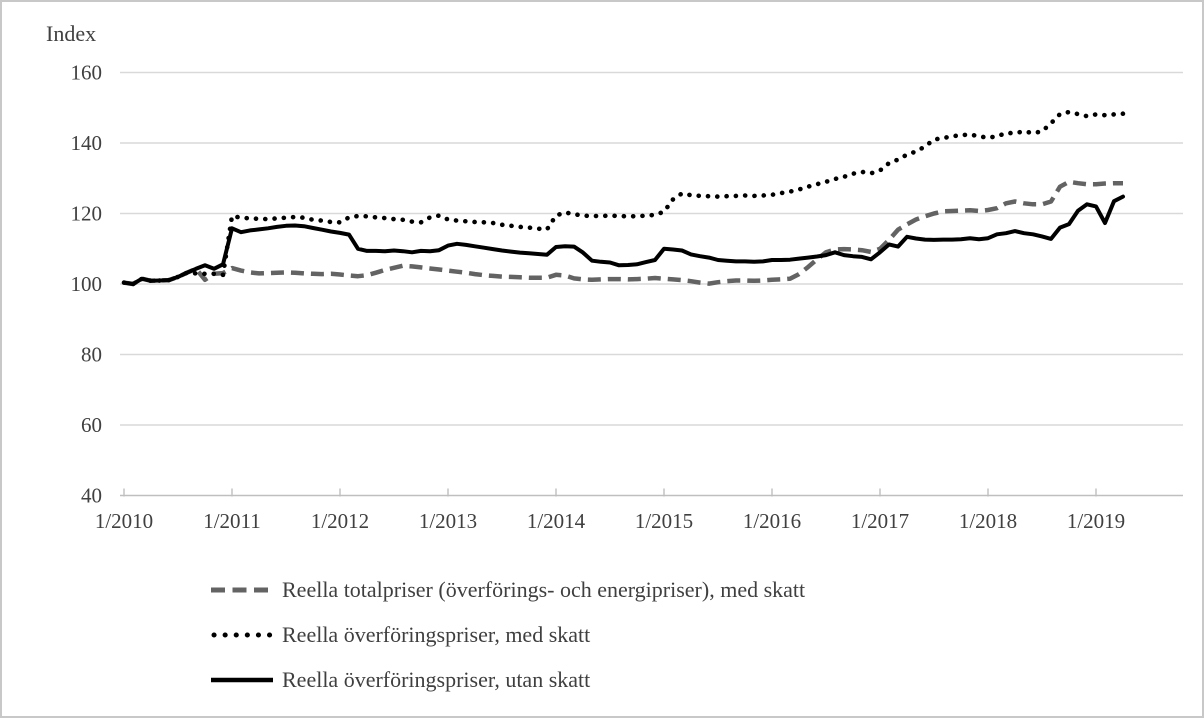 The image size is (1204, 718). Describe the element at coordinates (242, 590) in the screenshot. I see `dashed-line-icon` at that location.